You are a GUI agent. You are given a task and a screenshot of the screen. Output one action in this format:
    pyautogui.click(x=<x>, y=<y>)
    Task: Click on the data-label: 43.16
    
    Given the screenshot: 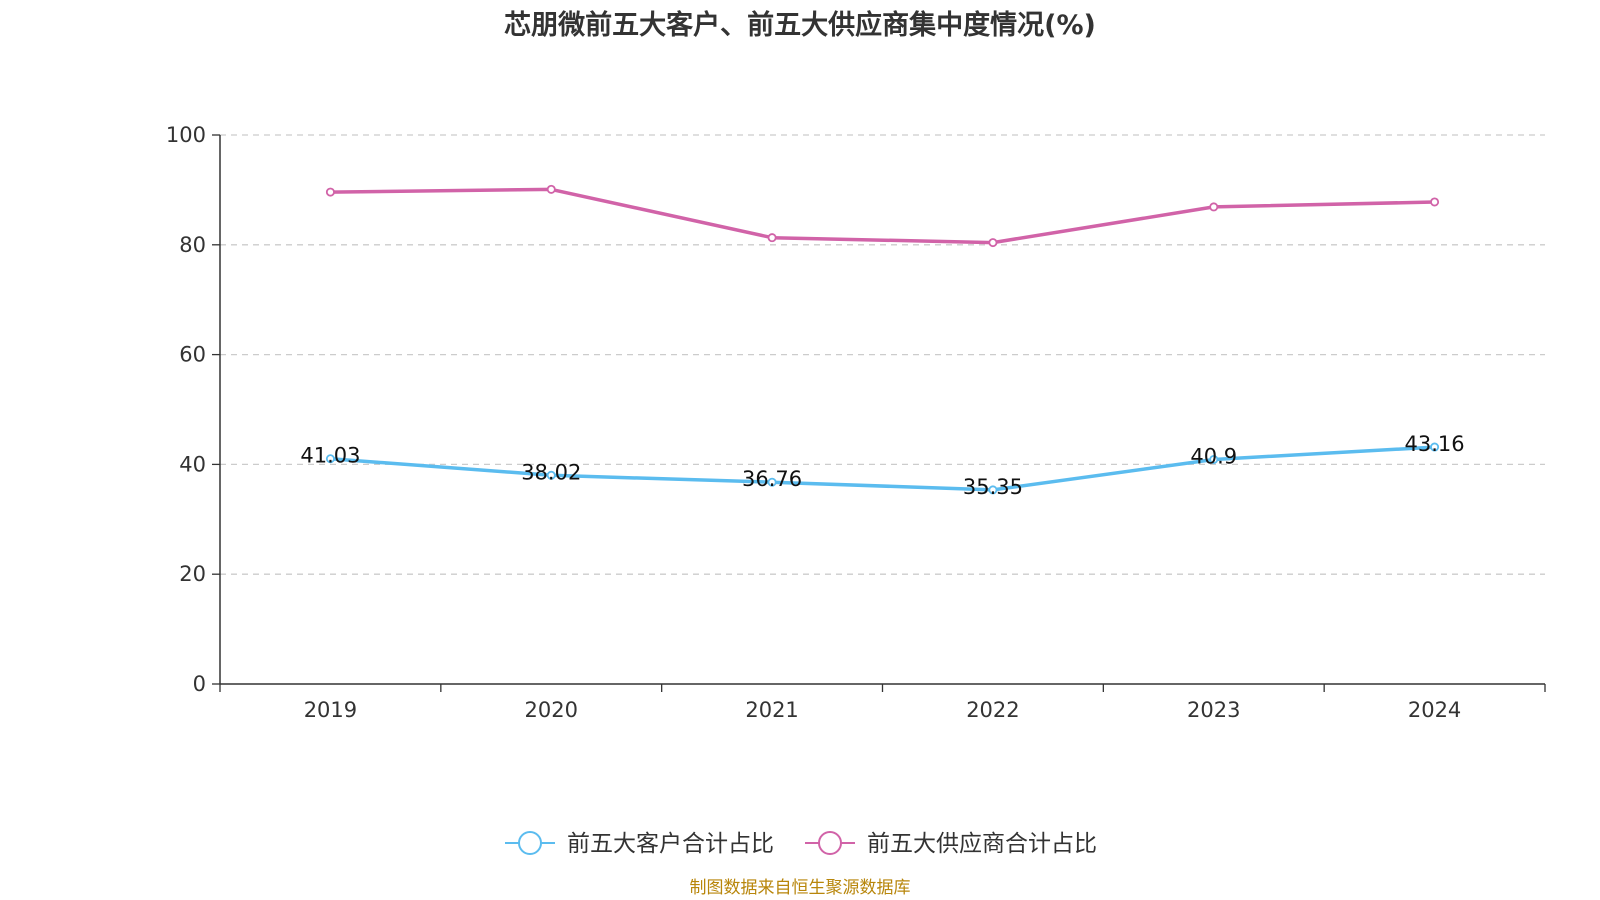 What is the action you would take?
    pyautogui.click(x=1435, y=444)
    